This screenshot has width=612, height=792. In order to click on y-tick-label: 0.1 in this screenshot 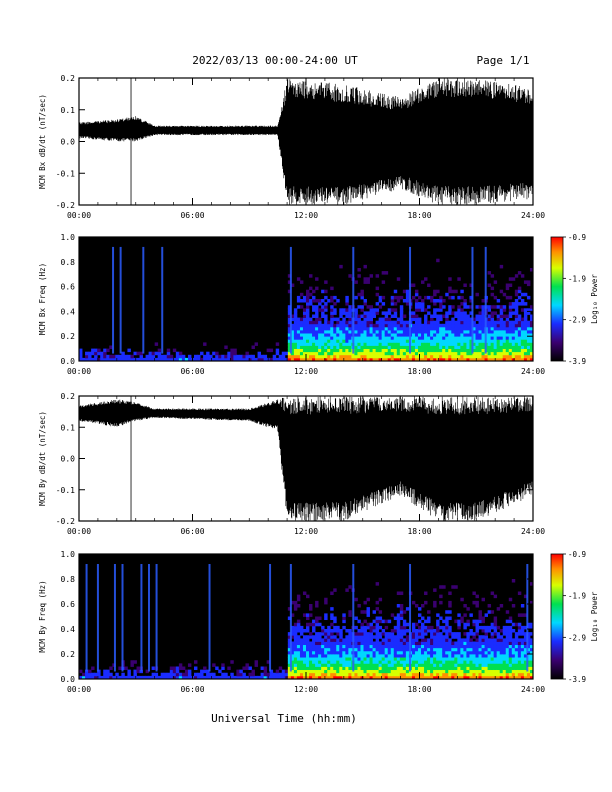, I will do `click(68, 110)`.